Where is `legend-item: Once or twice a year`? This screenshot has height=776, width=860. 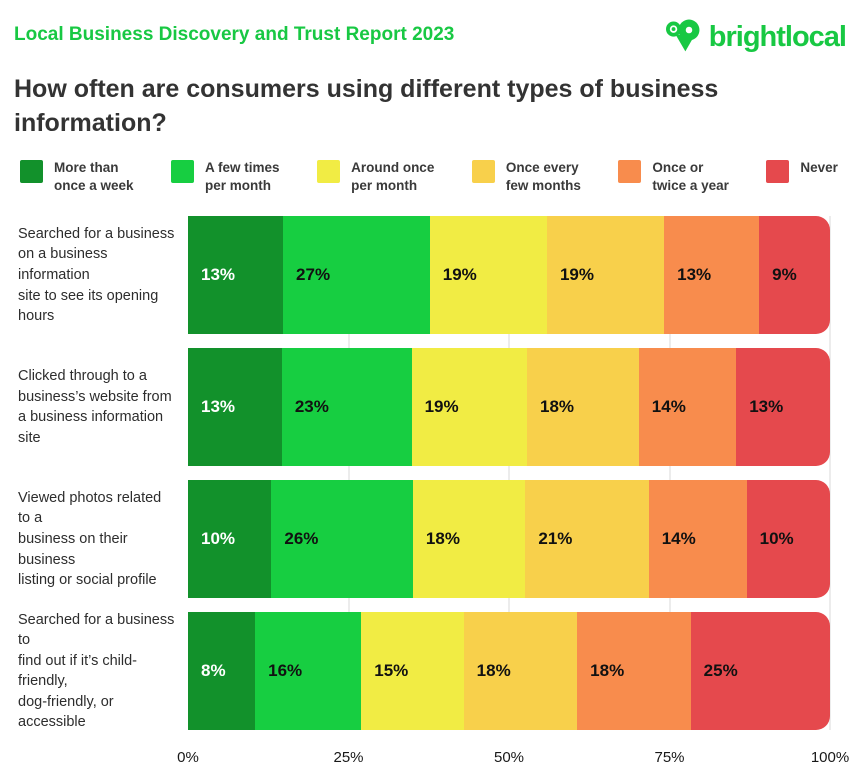 legend-item: Once or twice a year is located at coordinates (673, 178).